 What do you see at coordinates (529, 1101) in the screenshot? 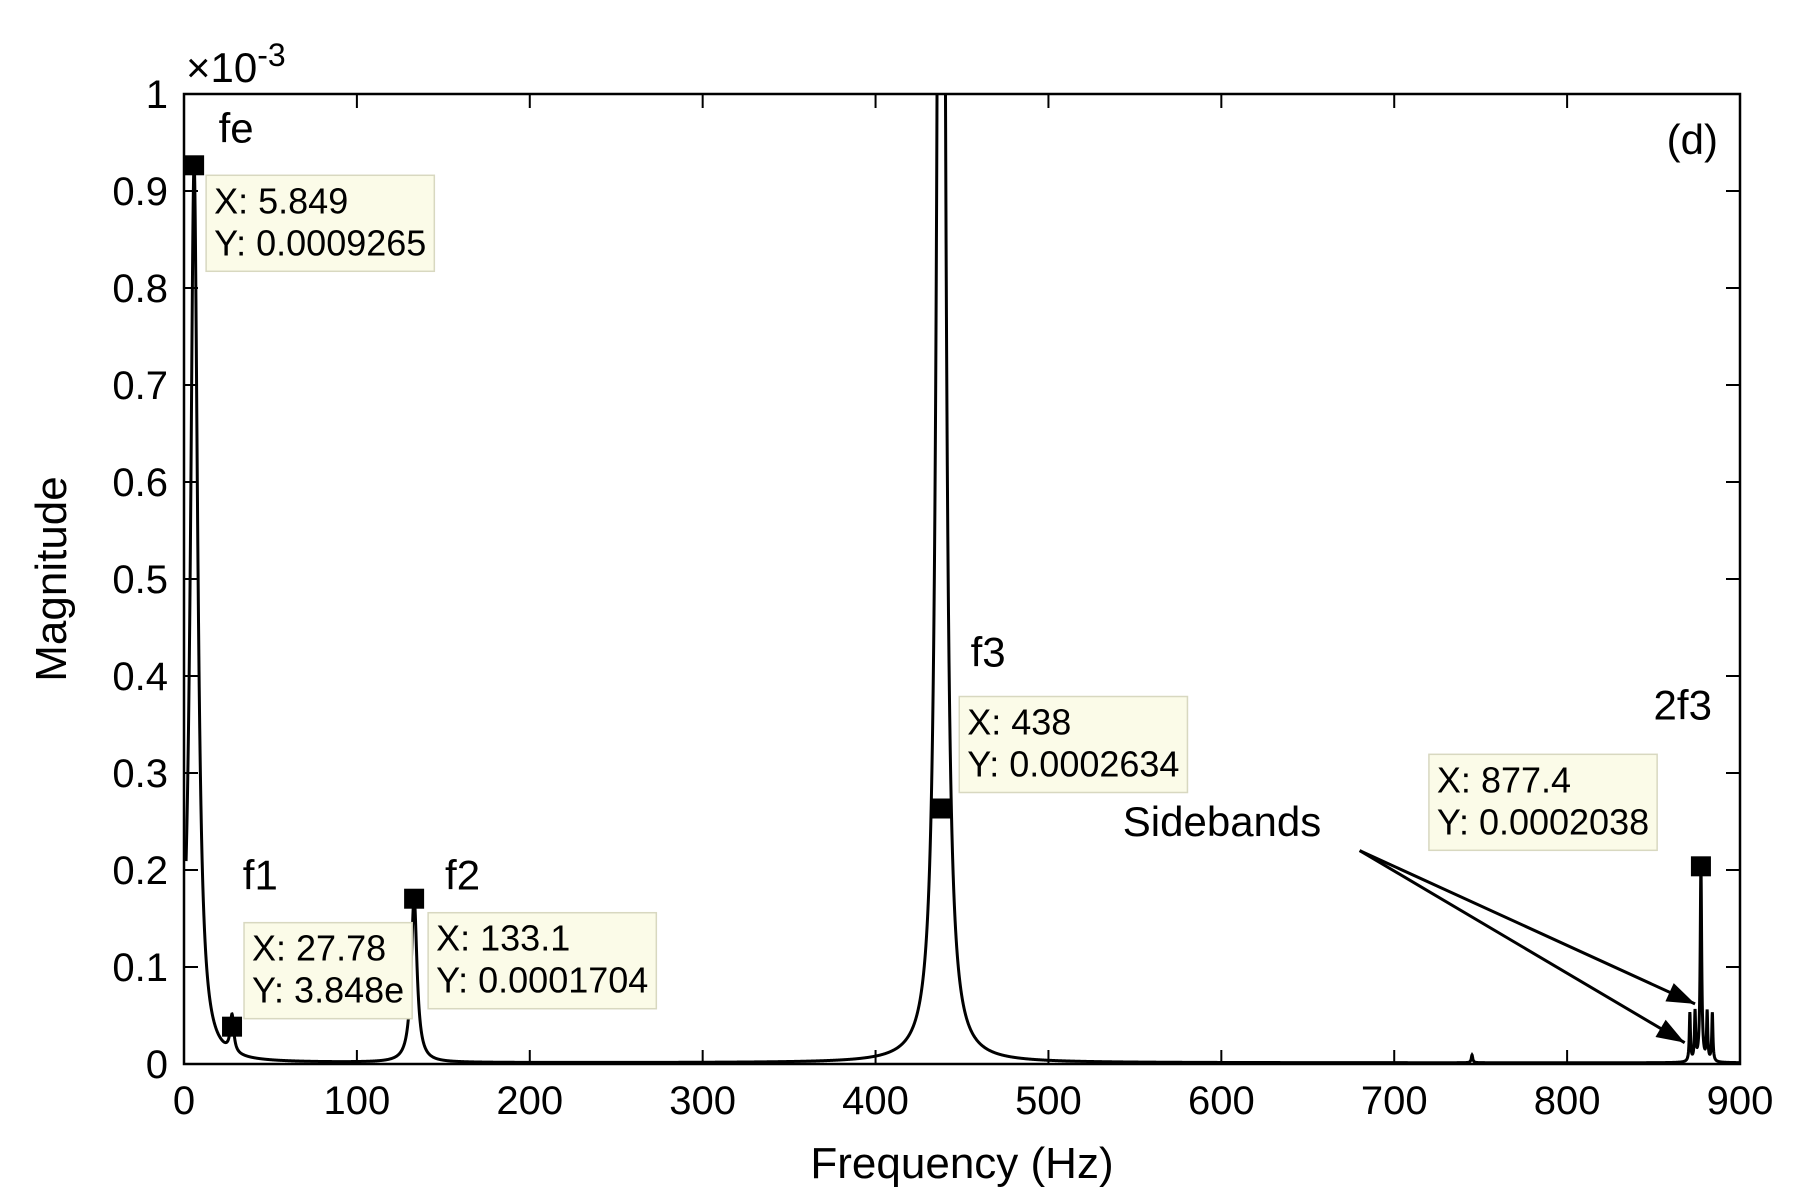
I see `x-tick-label: 200` at bounding box center [529, 1101].